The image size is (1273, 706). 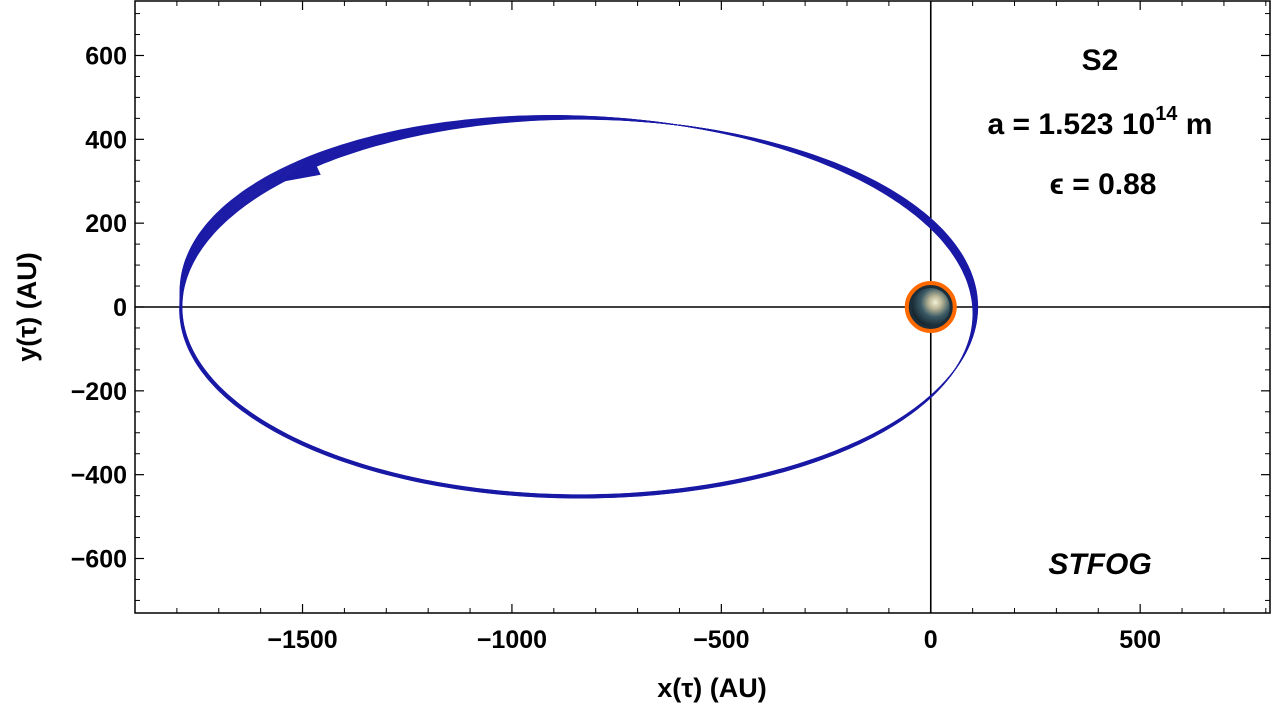 I want to click on y-tick-label: 200, so click(x=106, y=224).